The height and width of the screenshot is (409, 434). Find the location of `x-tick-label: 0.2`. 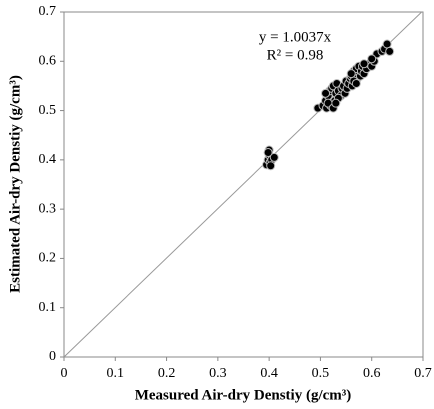

x-tick-label: 0.2 is located at coordinates (167, 373).